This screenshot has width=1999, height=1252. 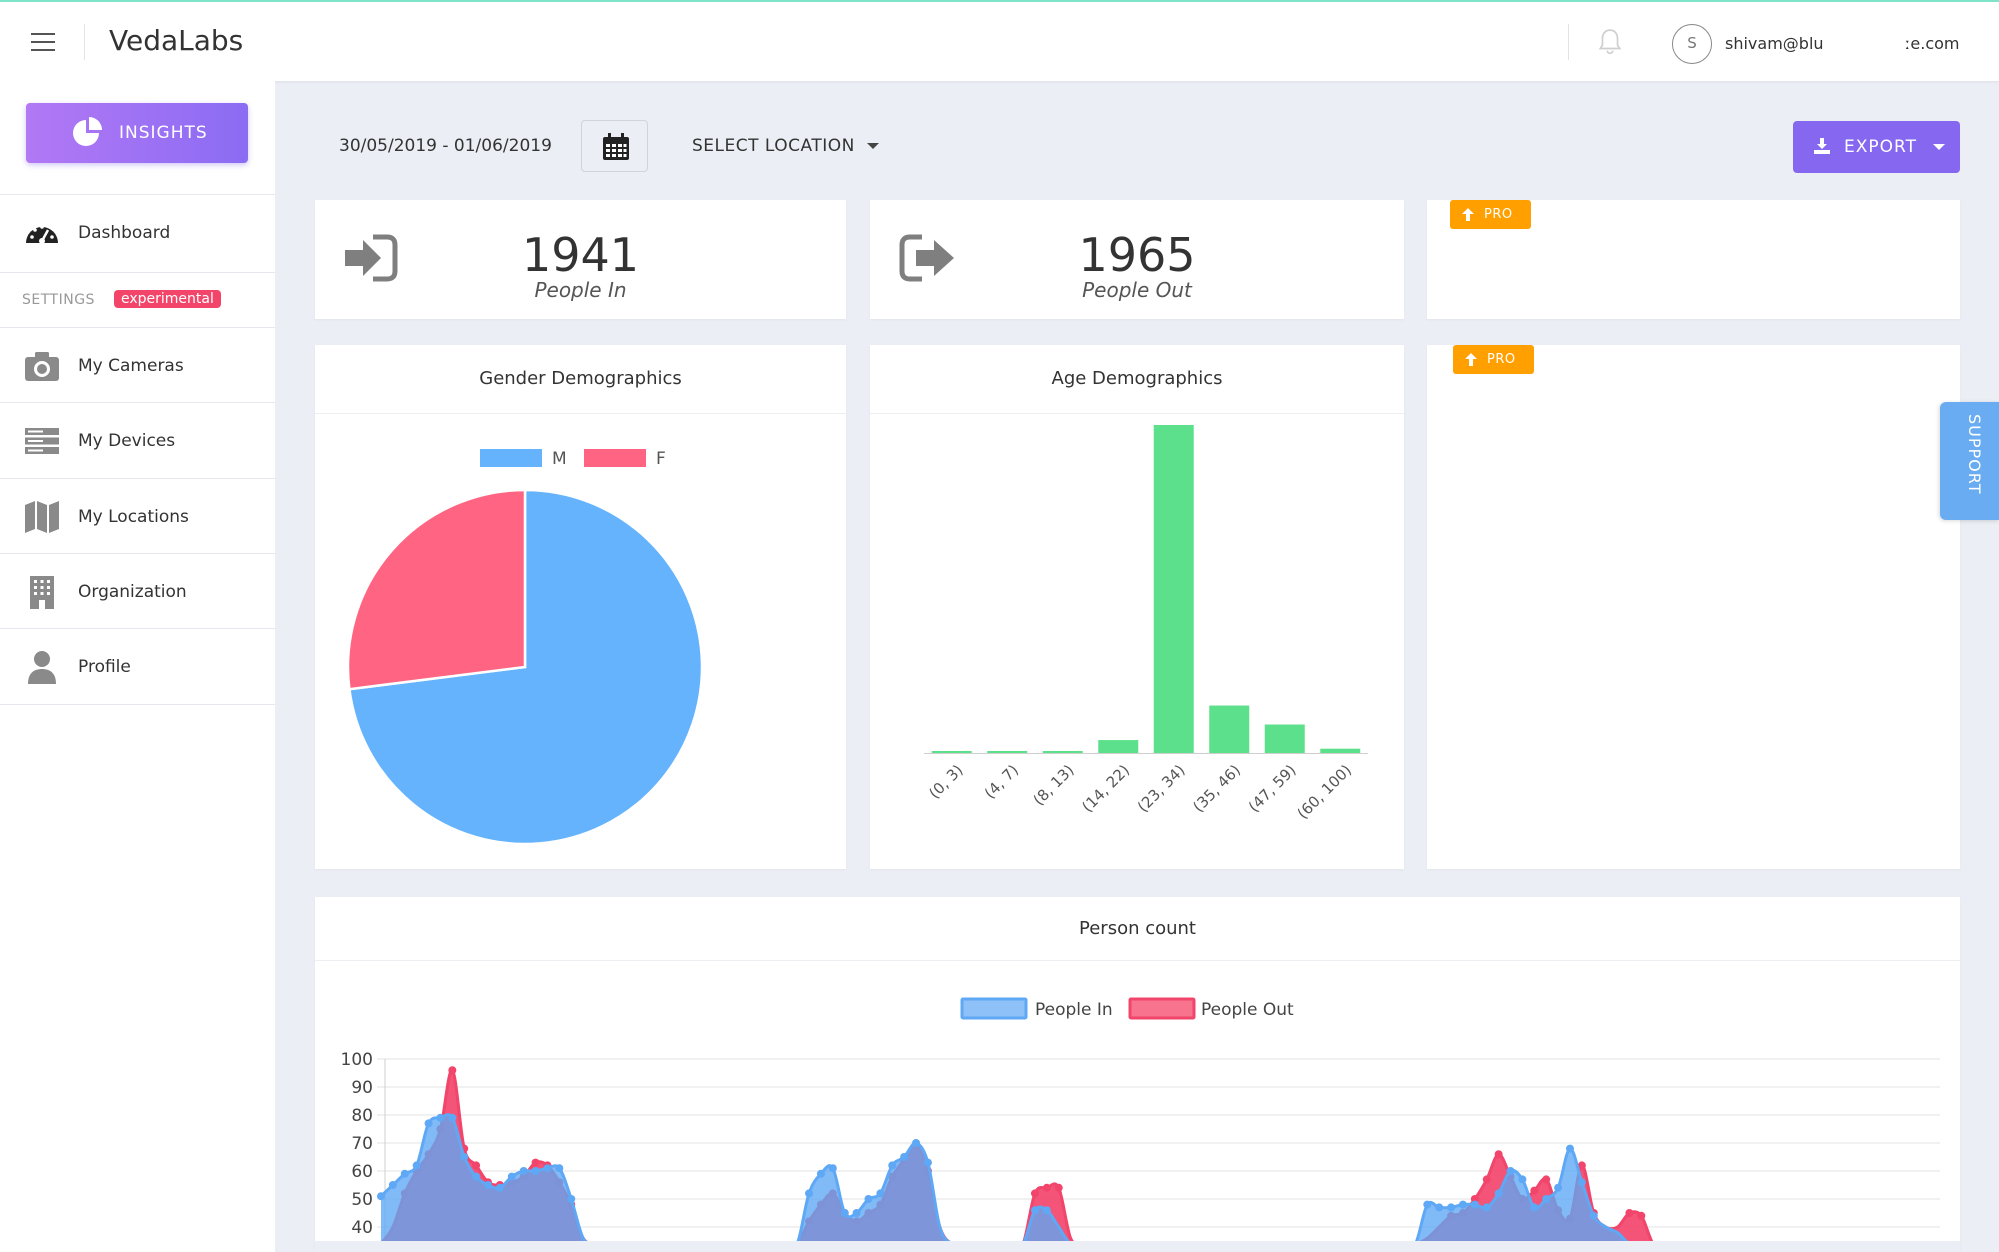 What do you see at coordinates (137, 365) in the screenshot?
I see `sidebar-item-cameras: My Cameras` at bounding box center [137, 365].